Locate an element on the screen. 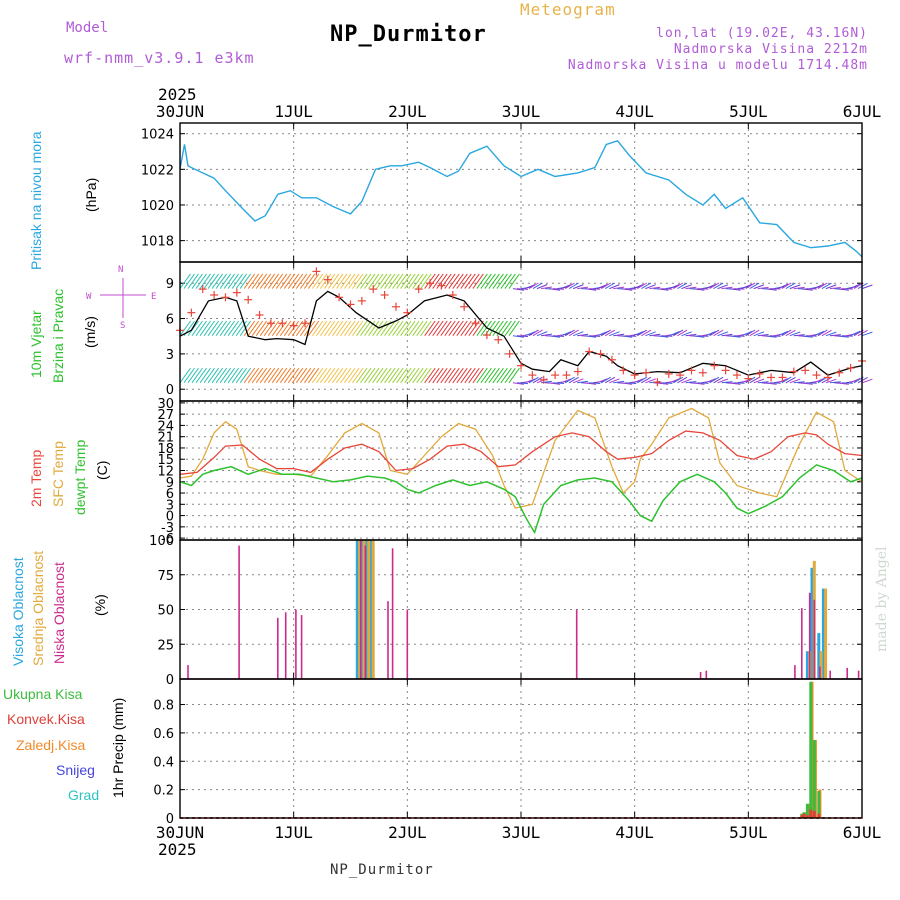  meteogram-label: Meteogram is located at coordinates (568, 9).